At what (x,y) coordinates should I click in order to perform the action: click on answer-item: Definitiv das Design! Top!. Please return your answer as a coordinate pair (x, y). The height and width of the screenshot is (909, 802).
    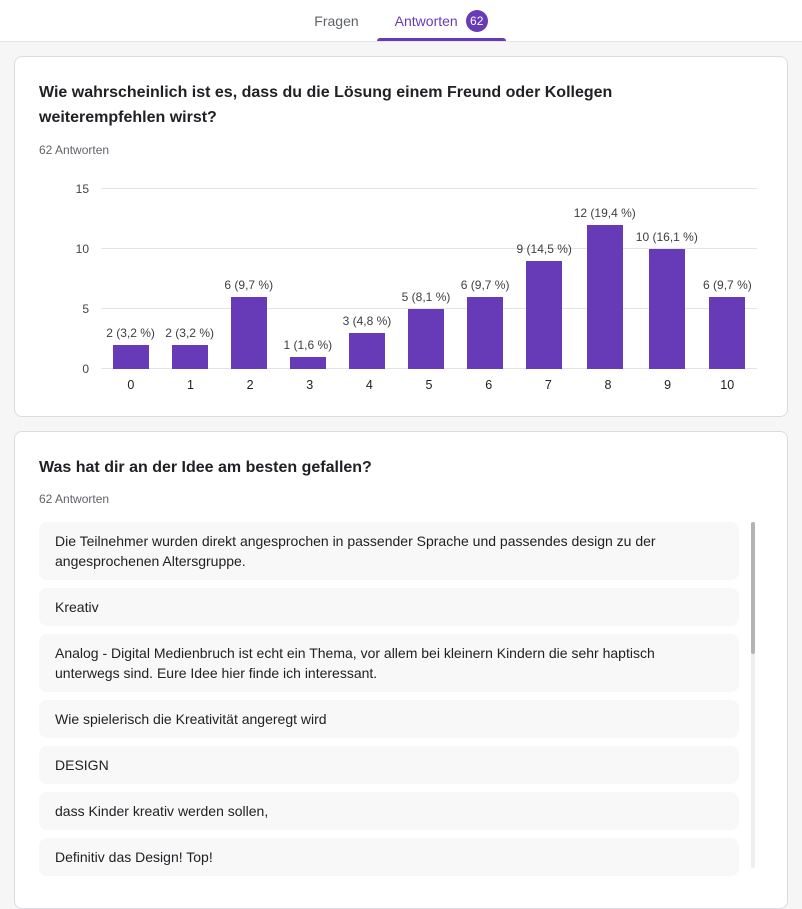
    Looking at the image, I should click on (389, 857).